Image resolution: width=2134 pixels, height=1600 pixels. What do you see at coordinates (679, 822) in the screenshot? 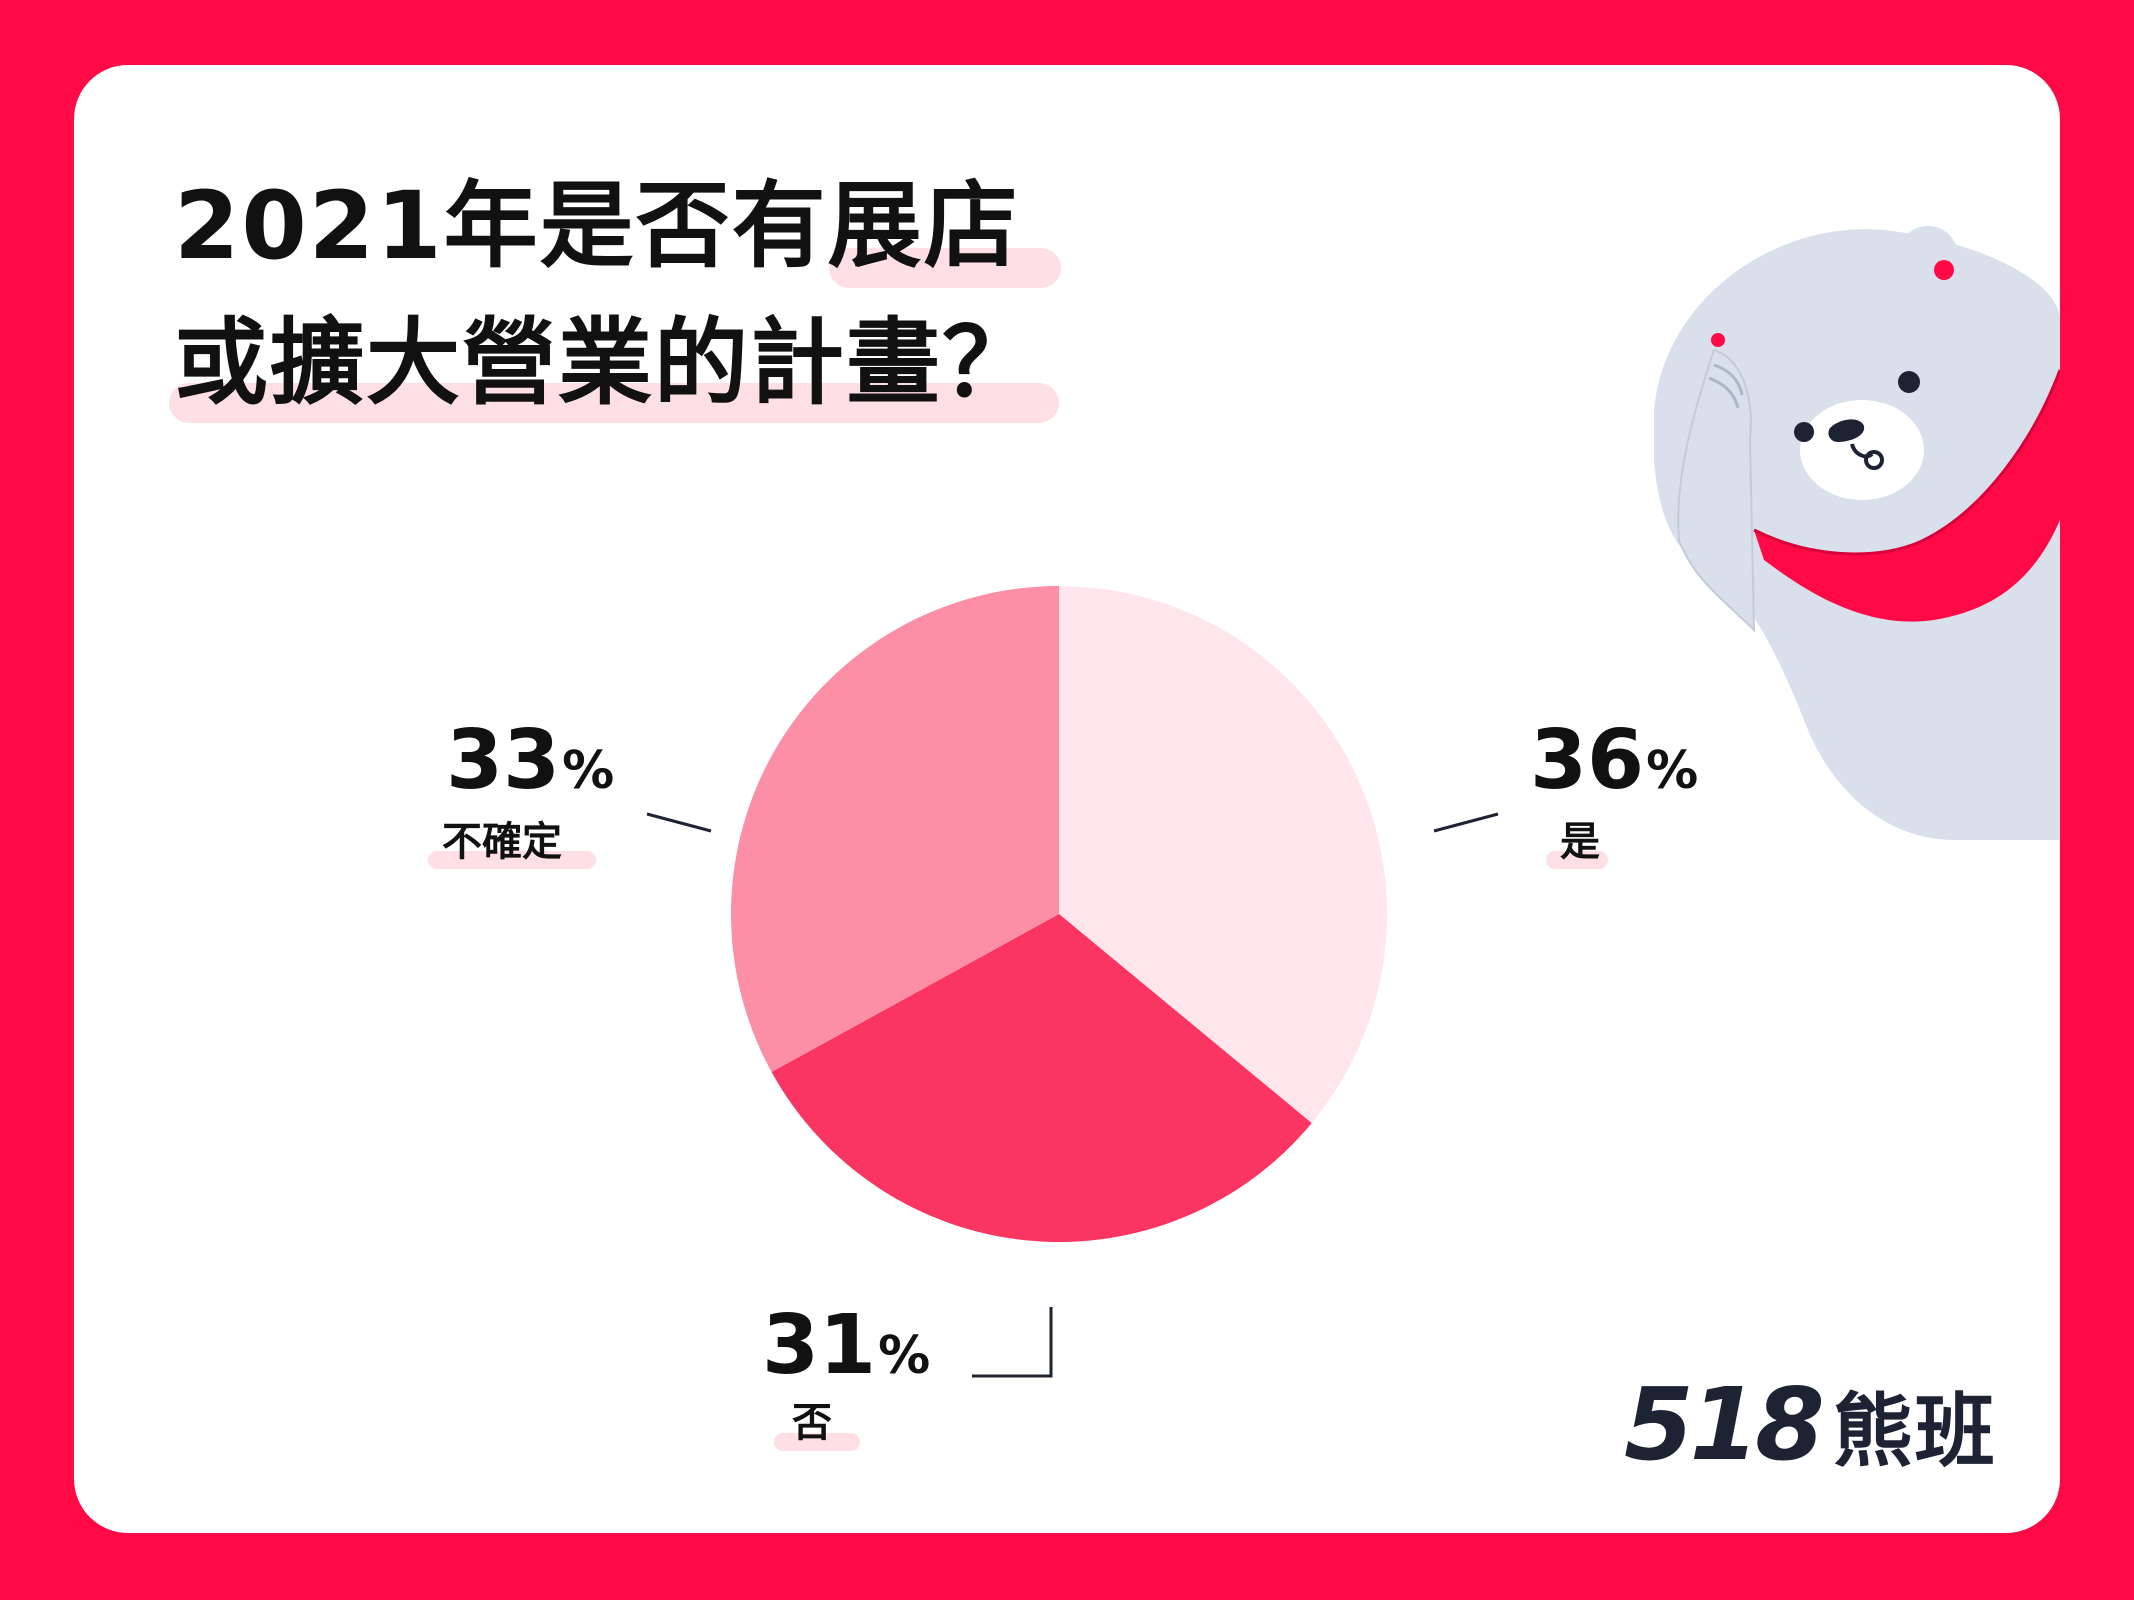
I see `leader-line-unsure` at bounding box center [679, 822].